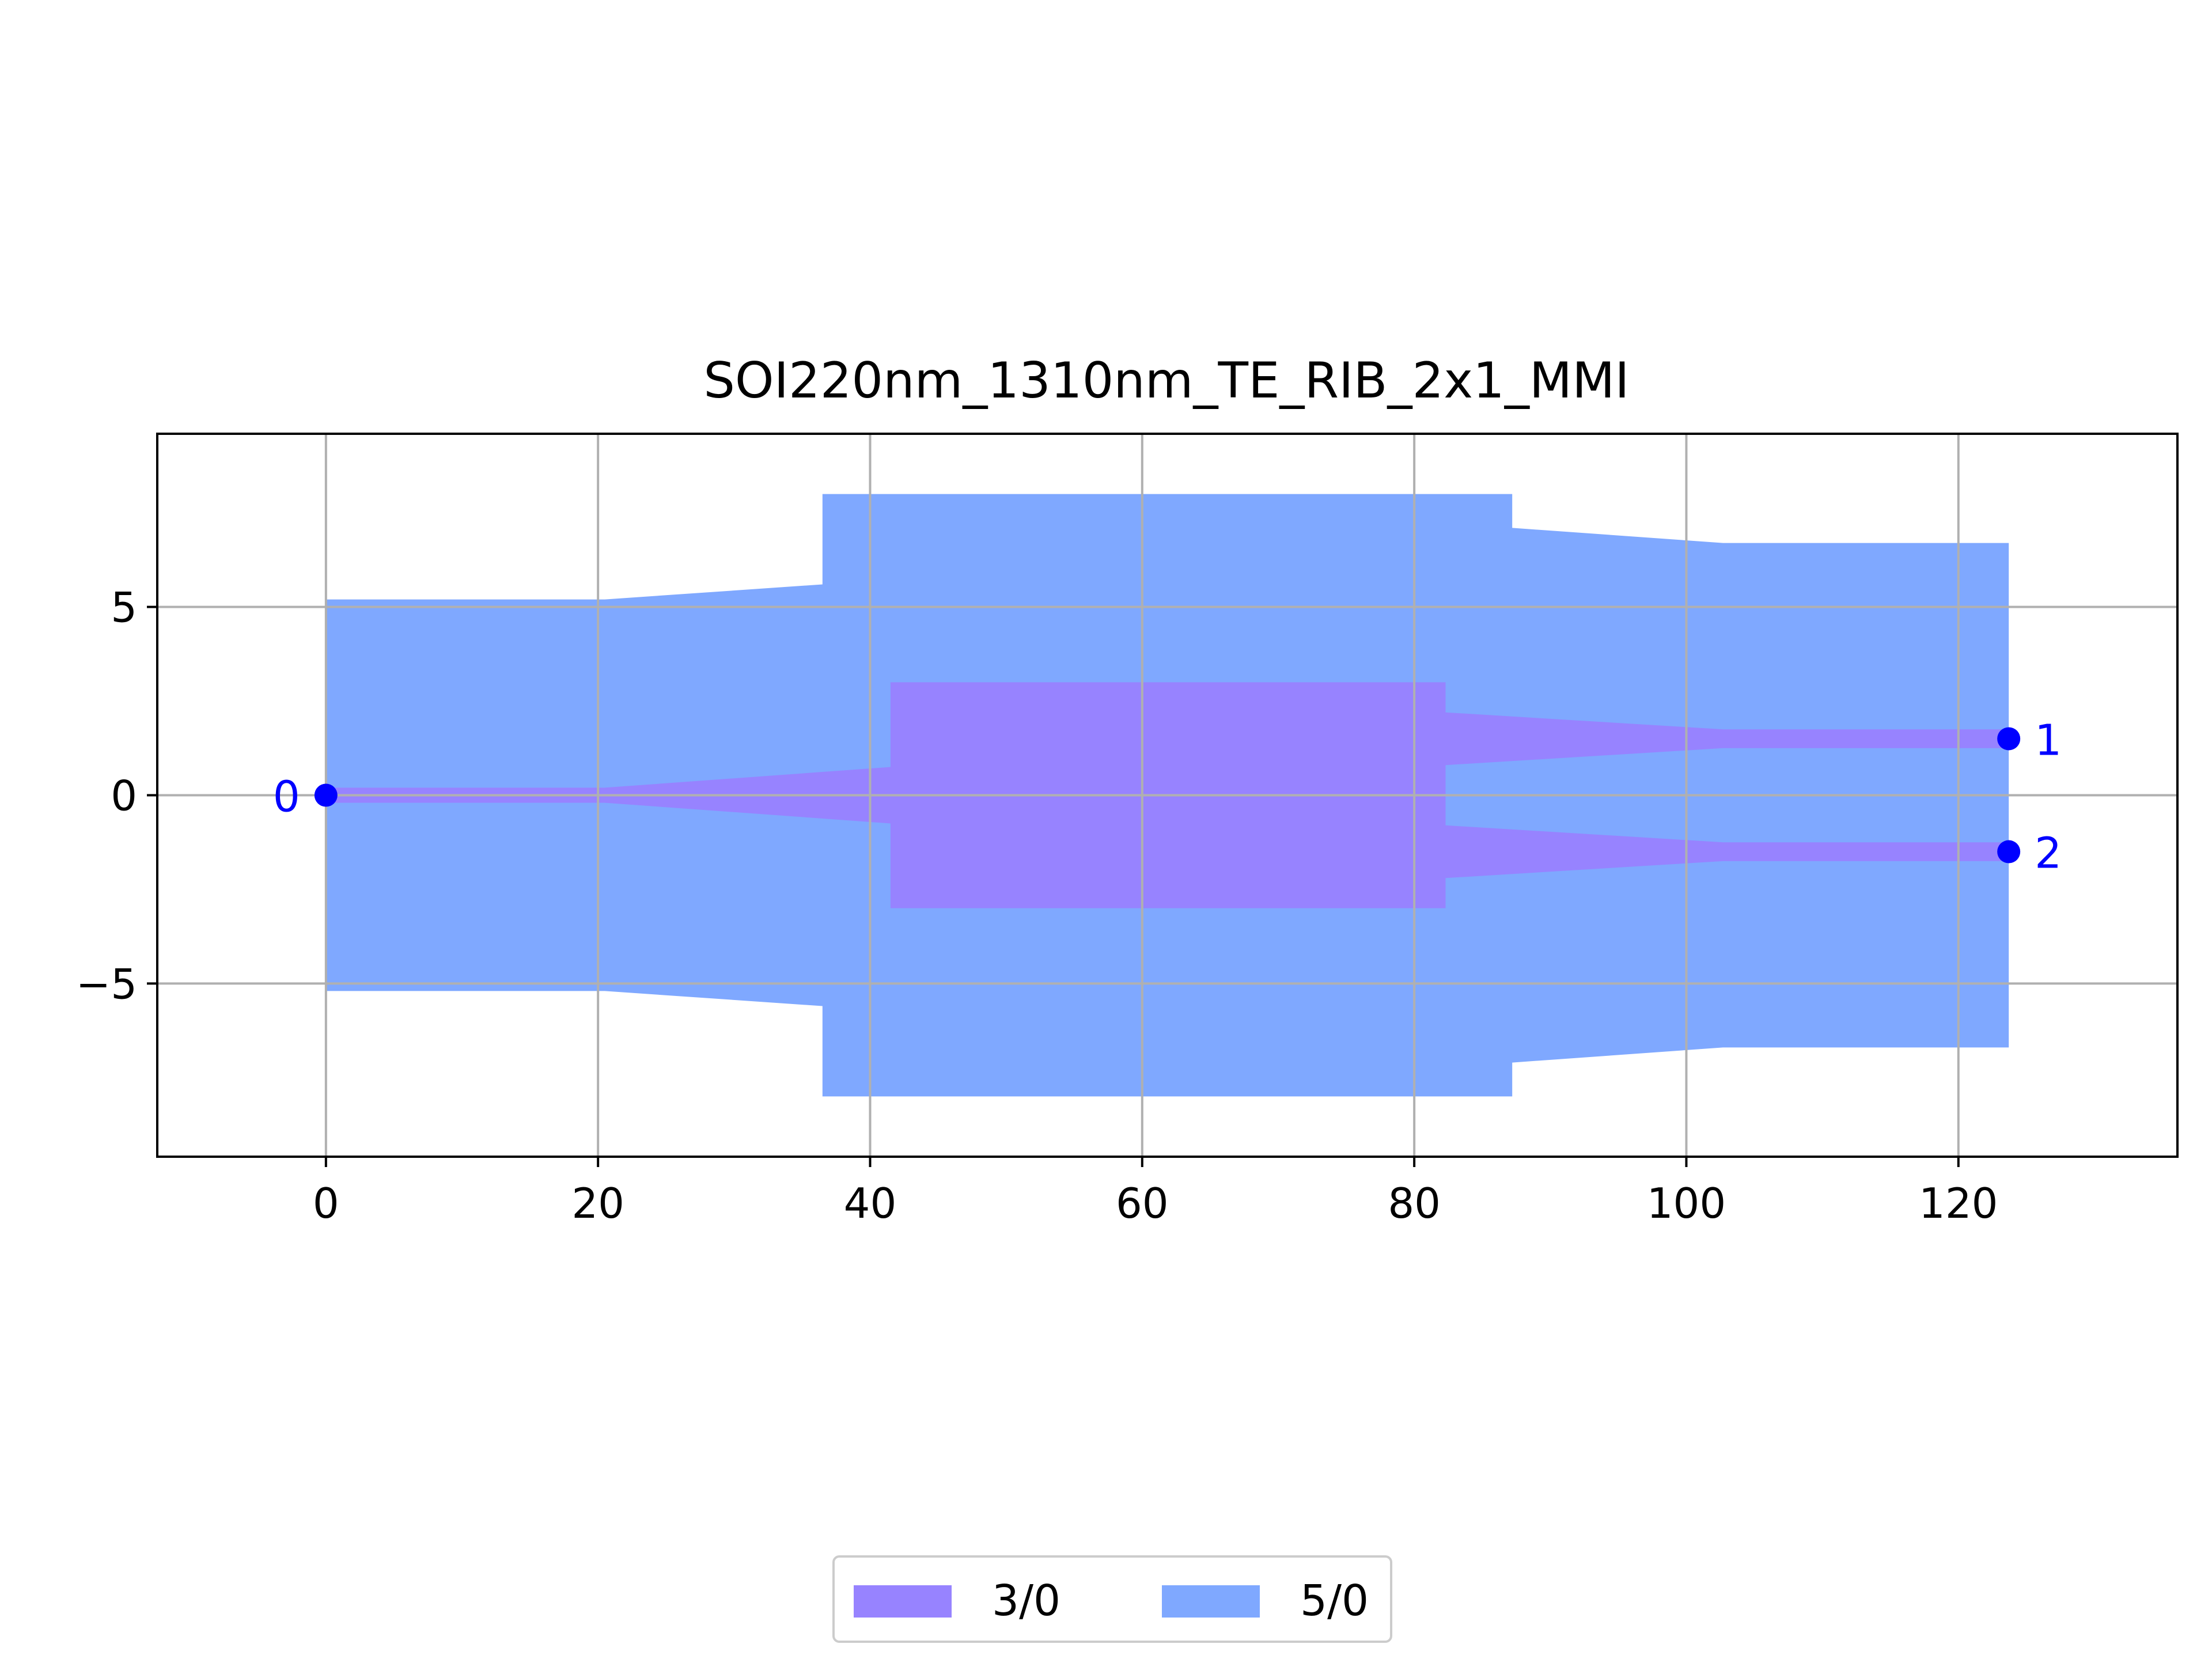 The width and height of the screenshot is (2212, 1659). Describe the element at coordinates (124, 608) in the screenshot. I see `y-tick-label-5: 5` at that location.